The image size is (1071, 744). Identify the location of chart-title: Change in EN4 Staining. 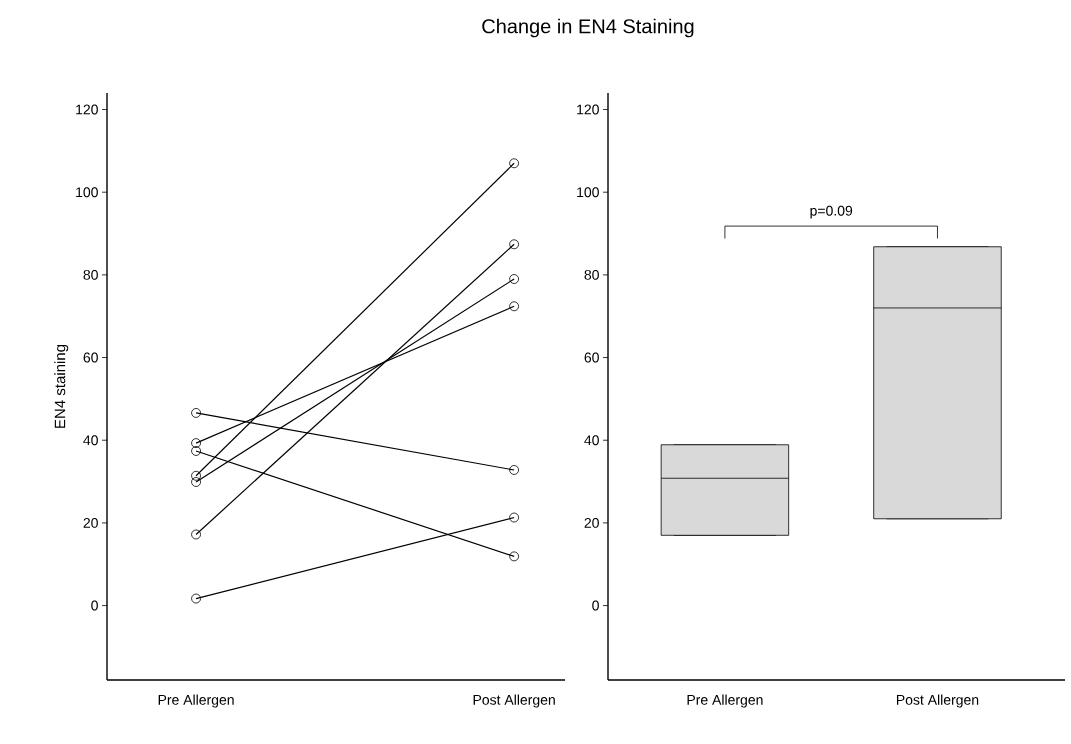
(588, 28).